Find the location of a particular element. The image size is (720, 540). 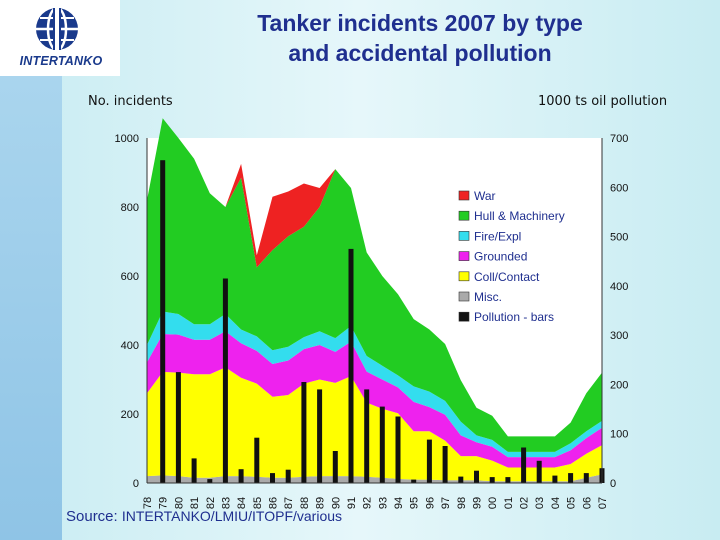

x-tick-label: 03 is located at coordinates (540, 503).